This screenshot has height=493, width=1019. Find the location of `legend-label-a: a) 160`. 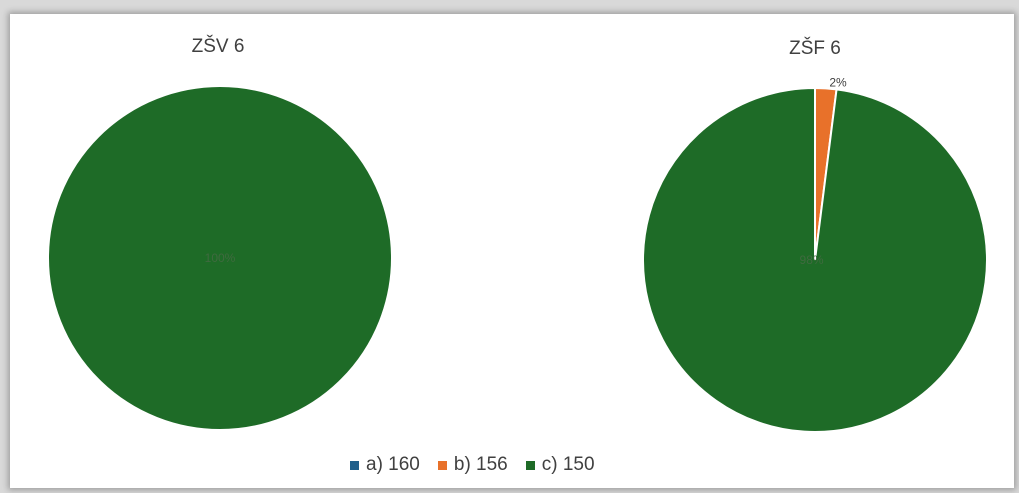

legend-label-a: a) 160 is located at coordinates (393, 464).